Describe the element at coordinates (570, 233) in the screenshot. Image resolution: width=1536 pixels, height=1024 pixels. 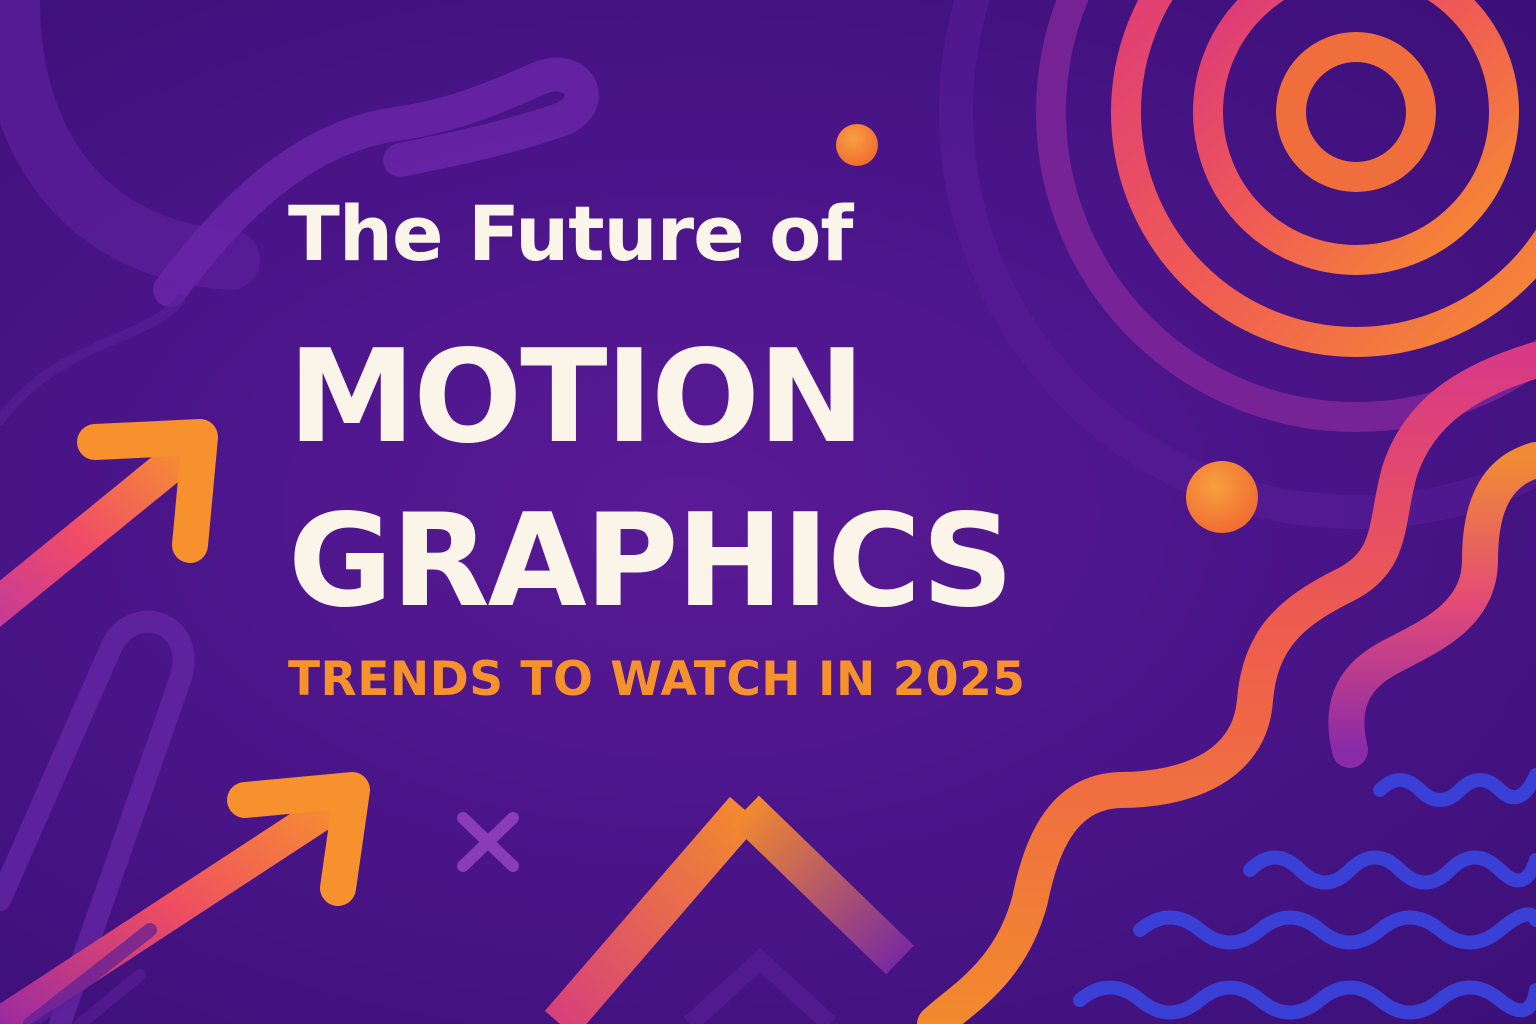
I see `headline-line-1: The Future of` at that location.